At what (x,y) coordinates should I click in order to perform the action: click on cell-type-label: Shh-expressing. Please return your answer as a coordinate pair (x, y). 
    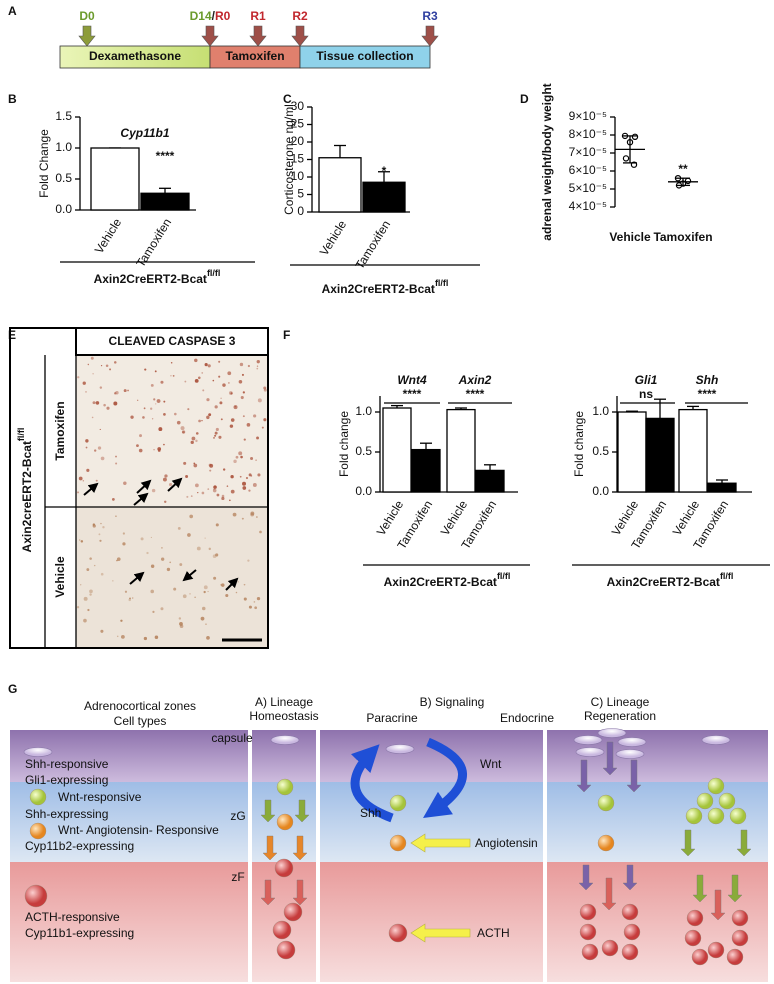
    Looking at the image, I should click on (66, 814).